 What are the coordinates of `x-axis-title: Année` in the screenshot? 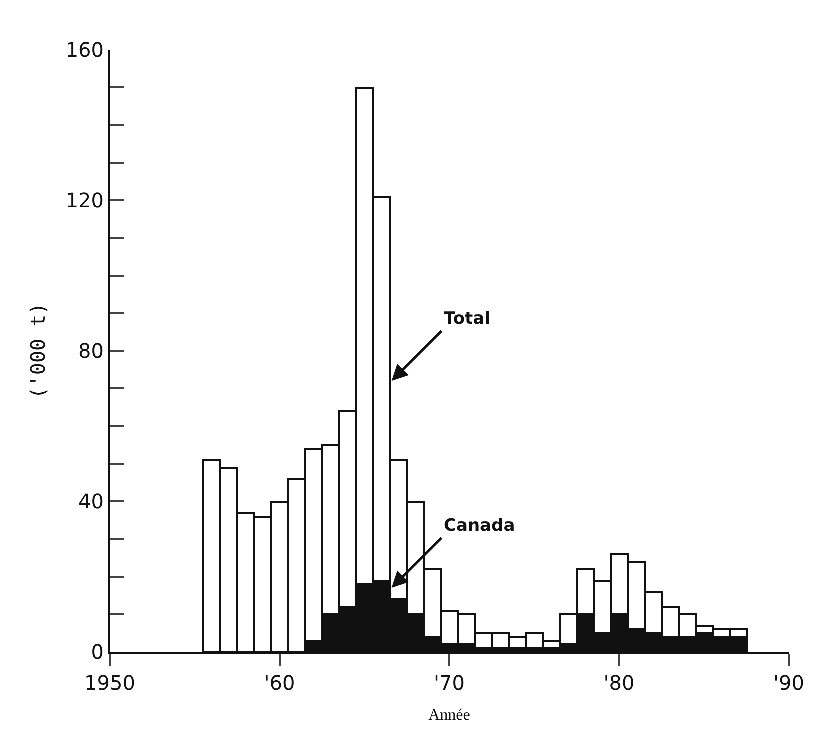 It's located at (449, 715).